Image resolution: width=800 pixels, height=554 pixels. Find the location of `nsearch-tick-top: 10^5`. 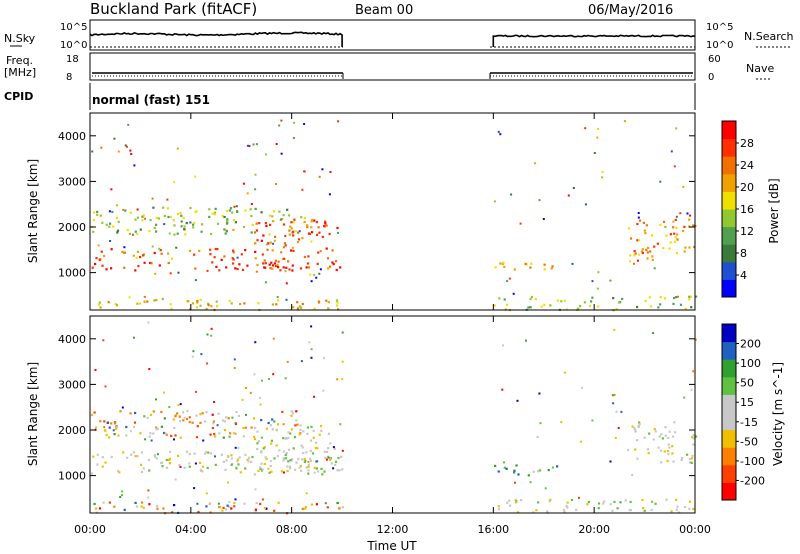

nsearch-tick-top: 10^5 is located at coordinates (719, 27).